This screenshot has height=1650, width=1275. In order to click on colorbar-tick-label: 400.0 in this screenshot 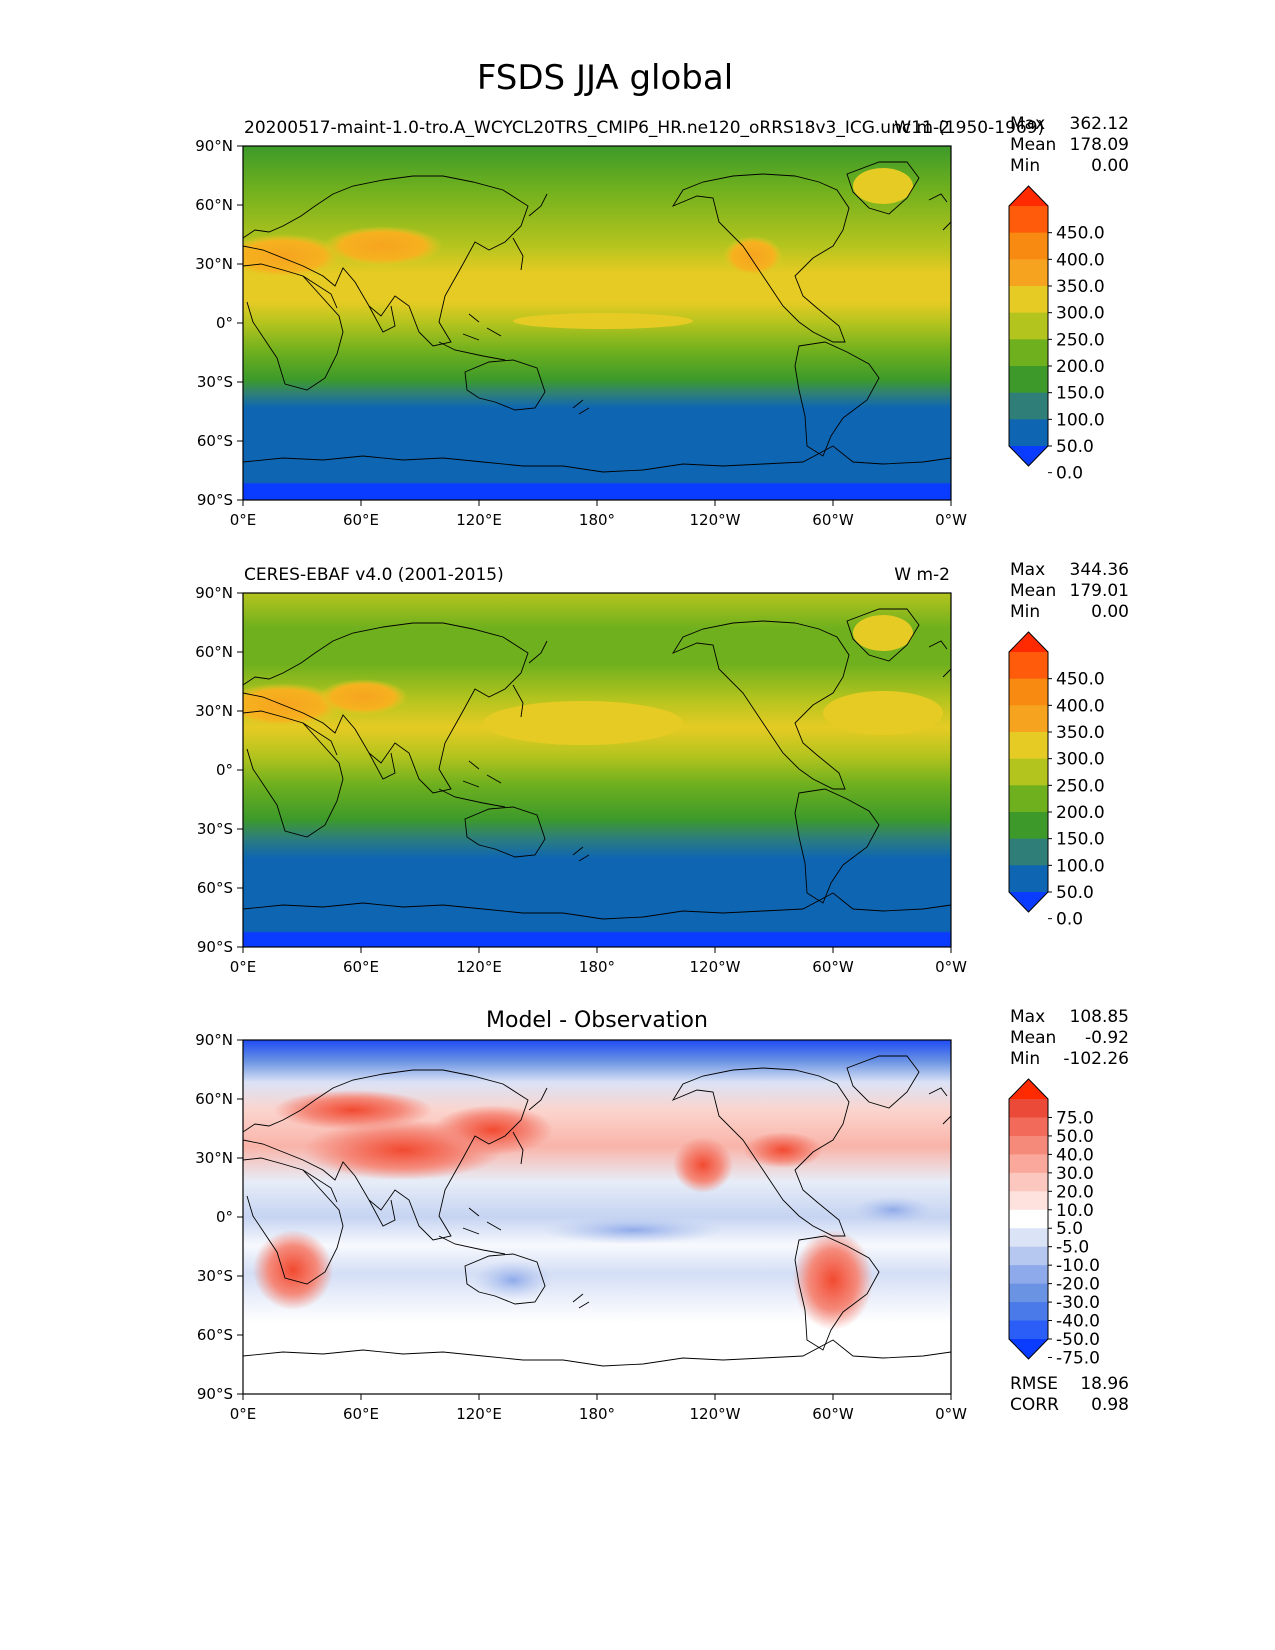, I will do `click(1080, 706)`.